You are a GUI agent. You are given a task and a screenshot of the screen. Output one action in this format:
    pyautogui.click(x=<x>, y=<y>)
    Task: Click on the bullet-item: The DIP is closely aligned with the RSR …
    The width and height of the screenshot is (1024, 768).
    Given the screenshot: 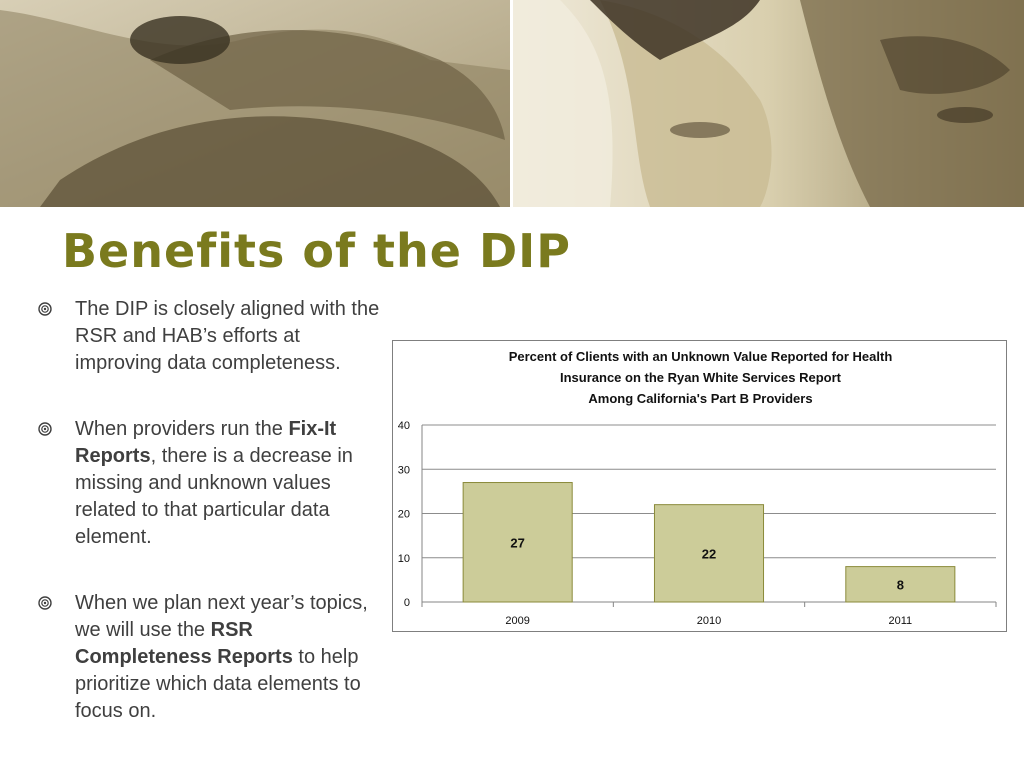 What is the action you would take?
    pyautogui.click(x=211, y=336)
    